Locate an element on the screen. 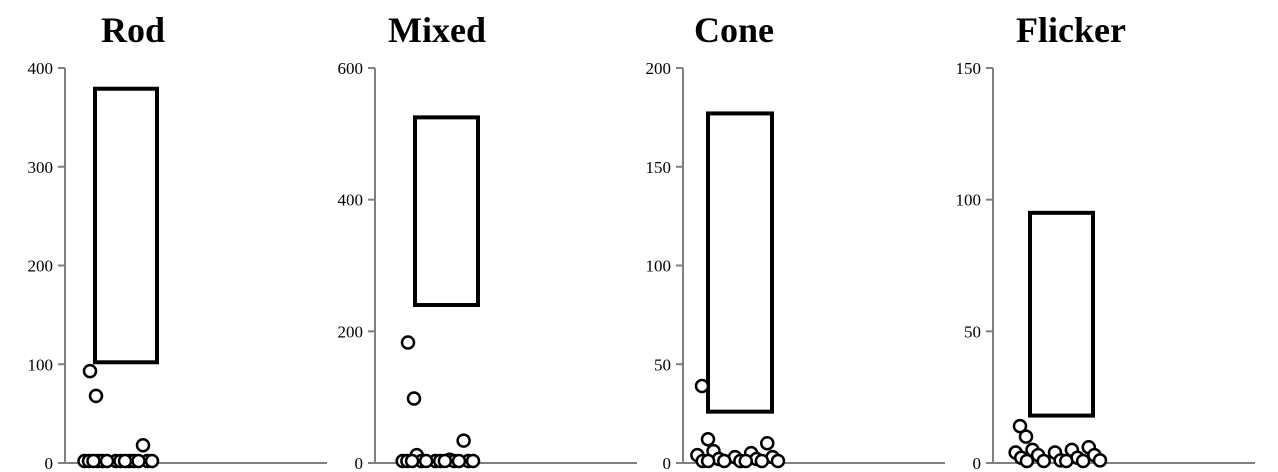 The image size is (1278, 472). chart-title: Mixed is located at coordinates (437, 30).